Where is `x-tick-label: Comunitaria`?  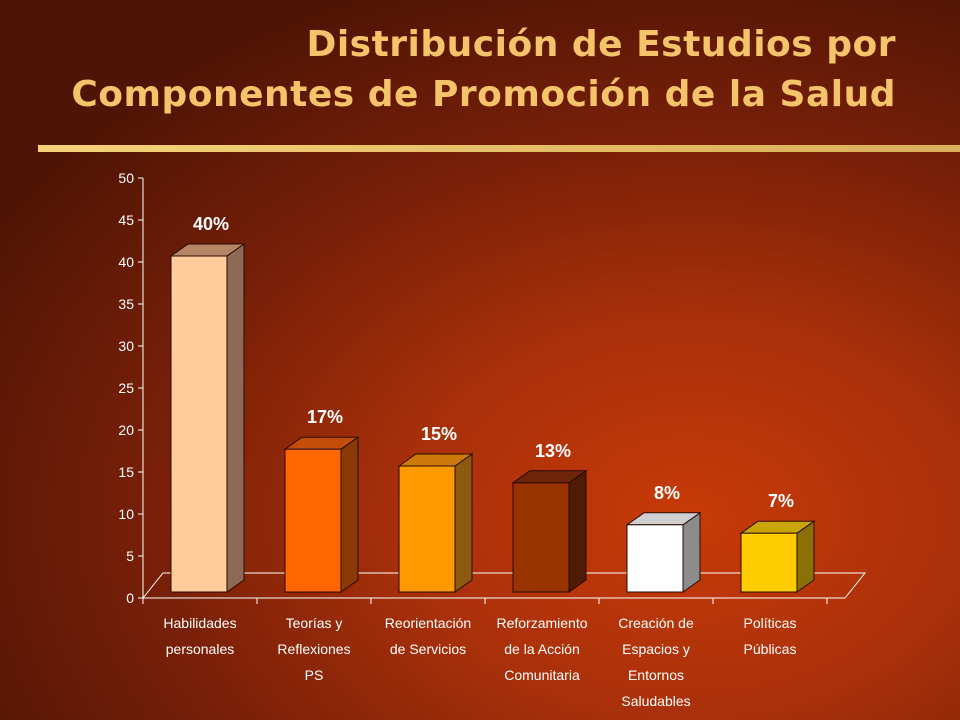
x-tick-label: Comunitaria is located at coordinates (542, 675).